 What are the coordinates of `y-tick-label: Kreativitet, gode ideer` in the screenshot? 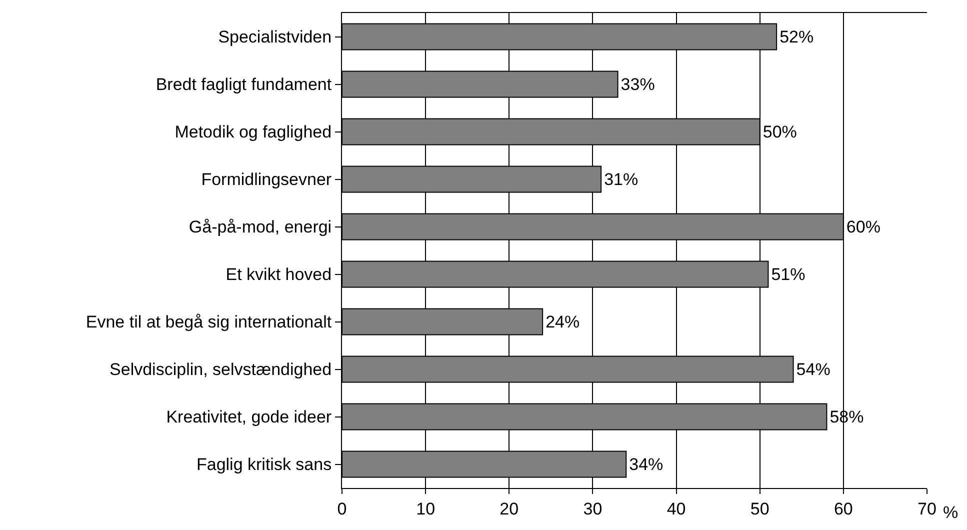 It's located at (249, 417).